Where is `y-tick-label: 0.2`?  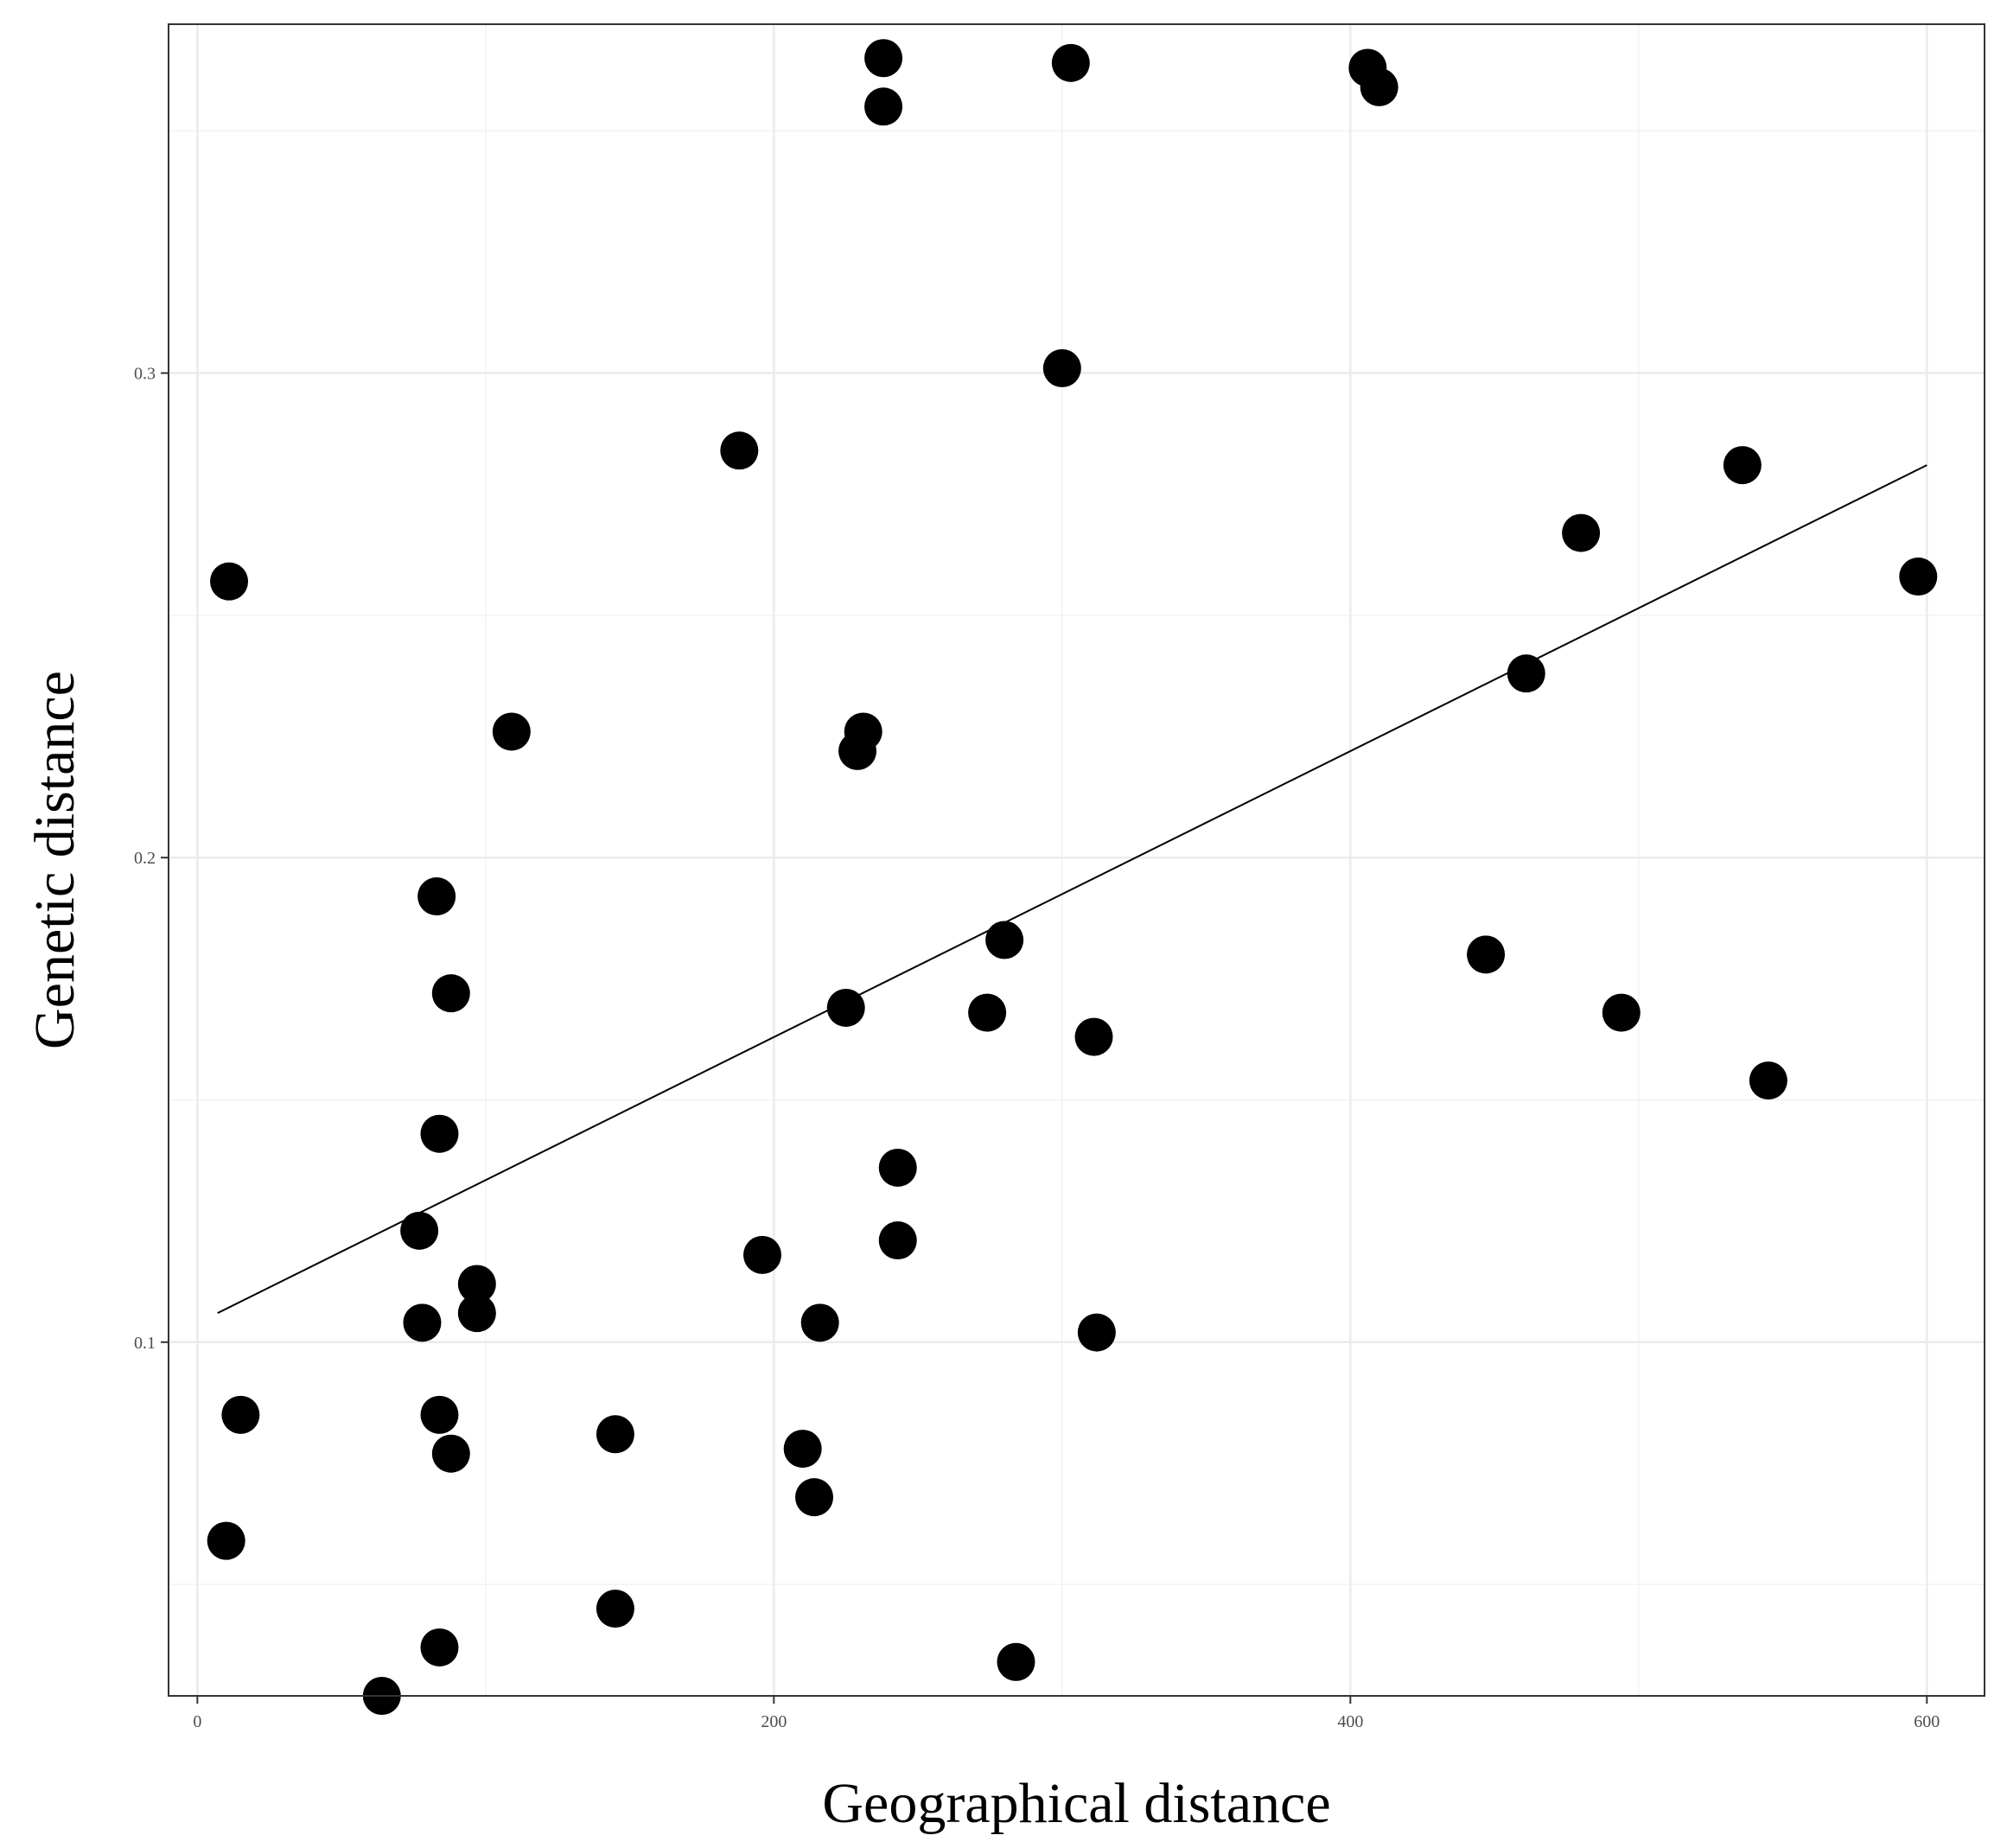
y-tick-label: 0.2 is located at coordinates (145, 858).